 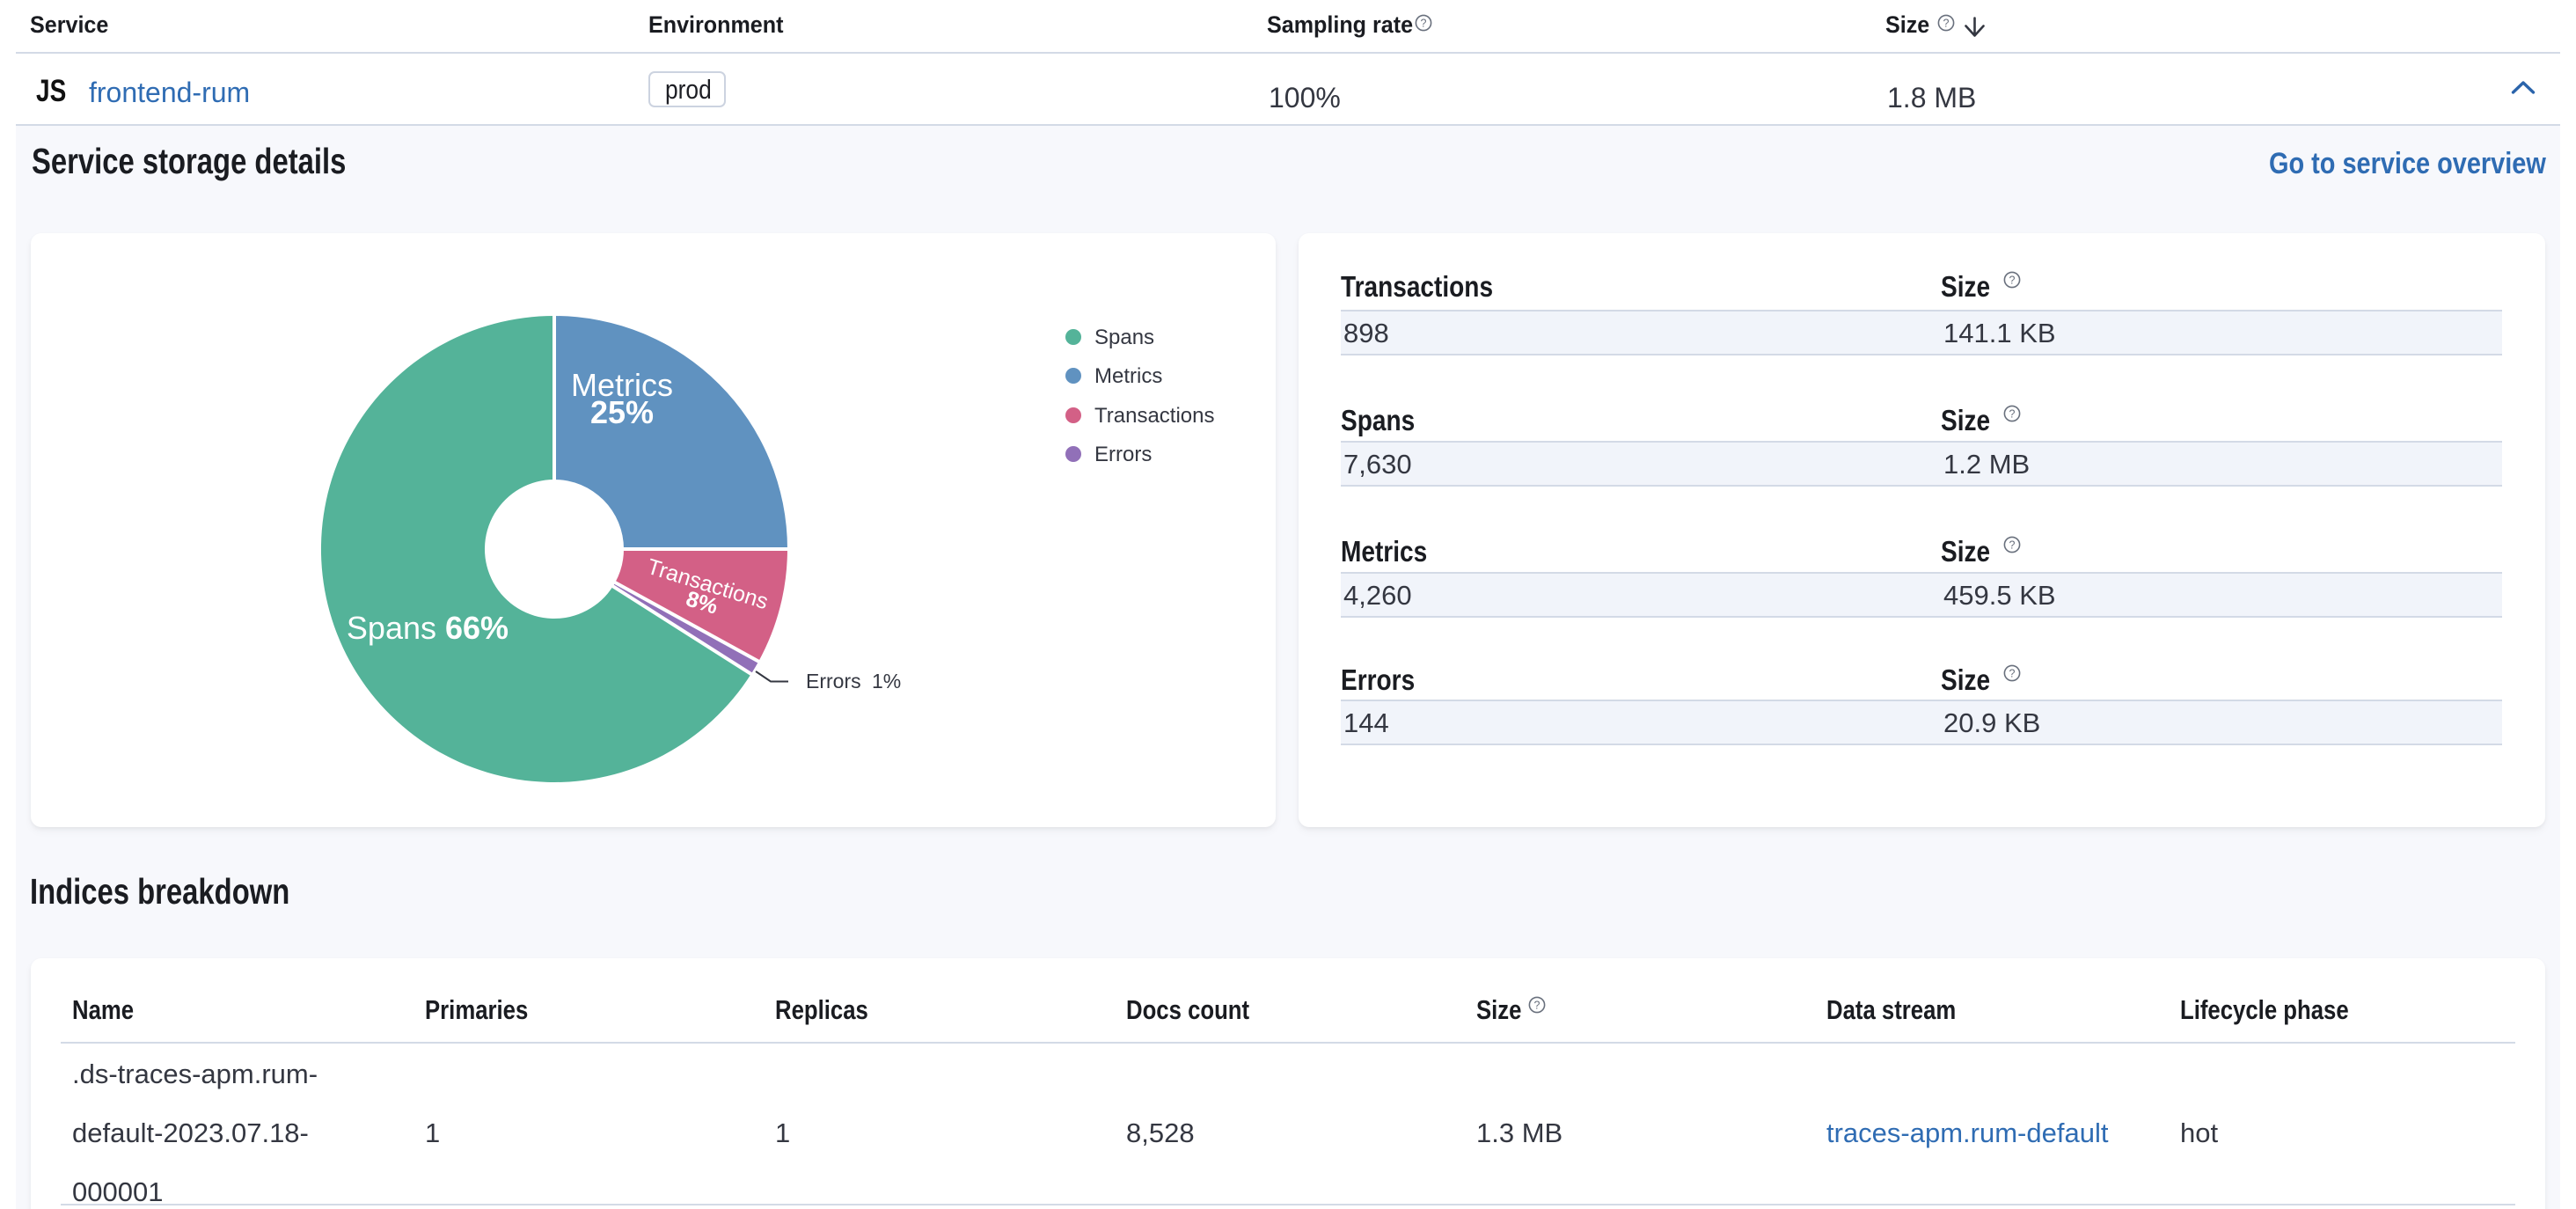 I want to click on svg-text: Spans 66%, so click(x=428, y=628).